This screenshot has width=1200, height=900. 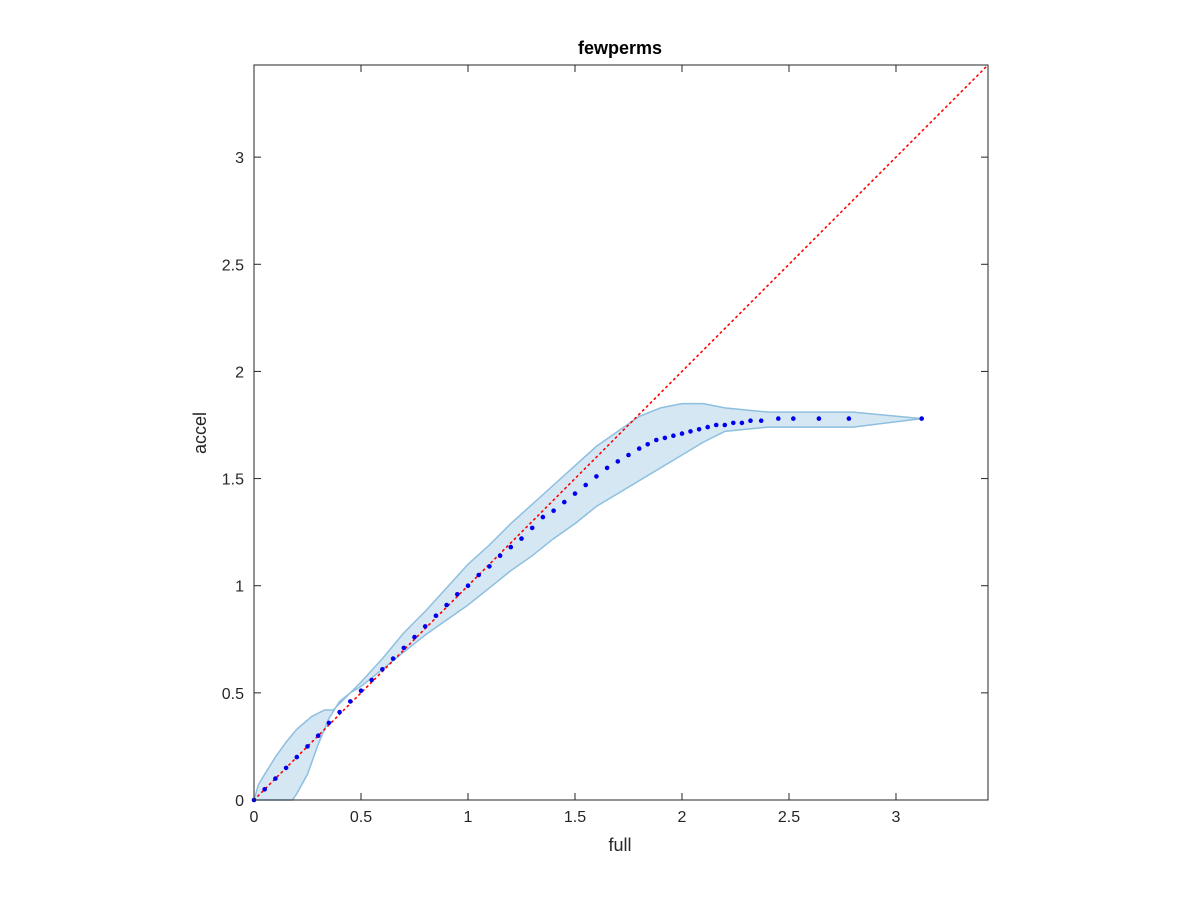 I want to click on x-tick-label: 2.5, so click(x=789, y=817).